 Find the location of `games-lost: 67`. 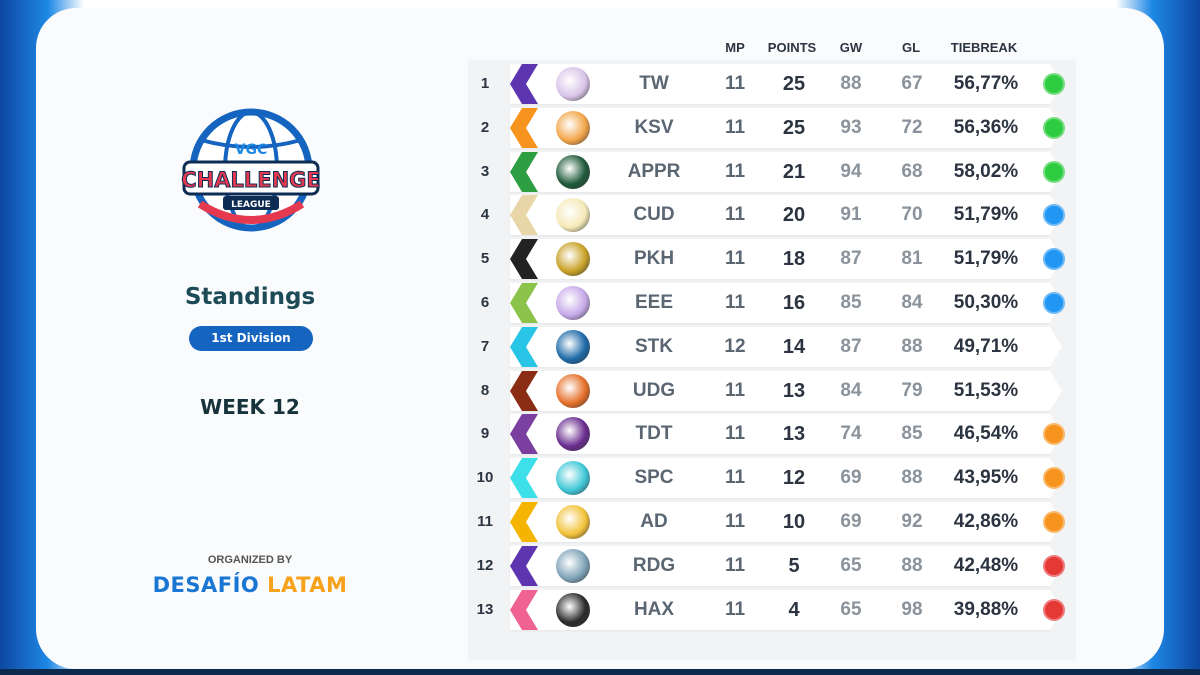

games-lost: 67 is located at coordinates (912, 83).